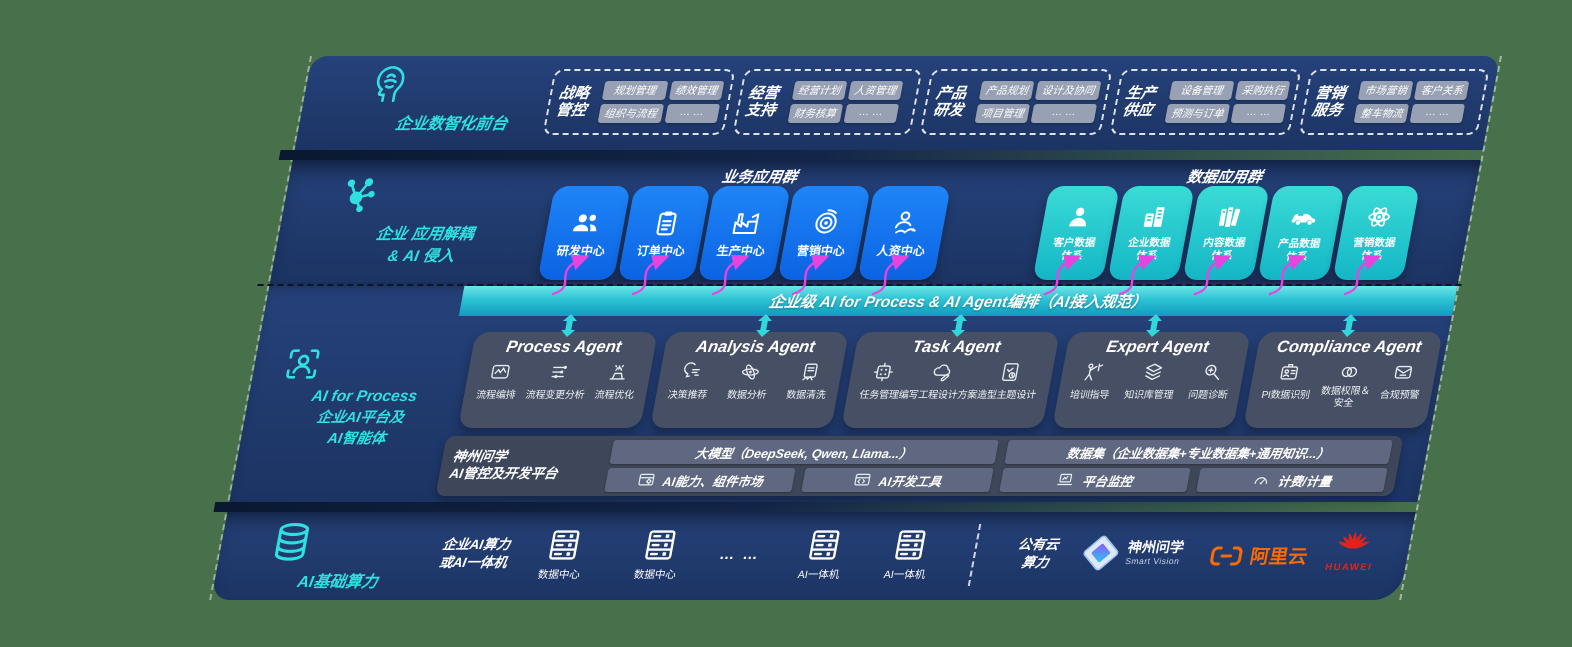 The image size is (1572, 647). I want to click on ai-layer-label-en: AI for Process, so click(364, 396).